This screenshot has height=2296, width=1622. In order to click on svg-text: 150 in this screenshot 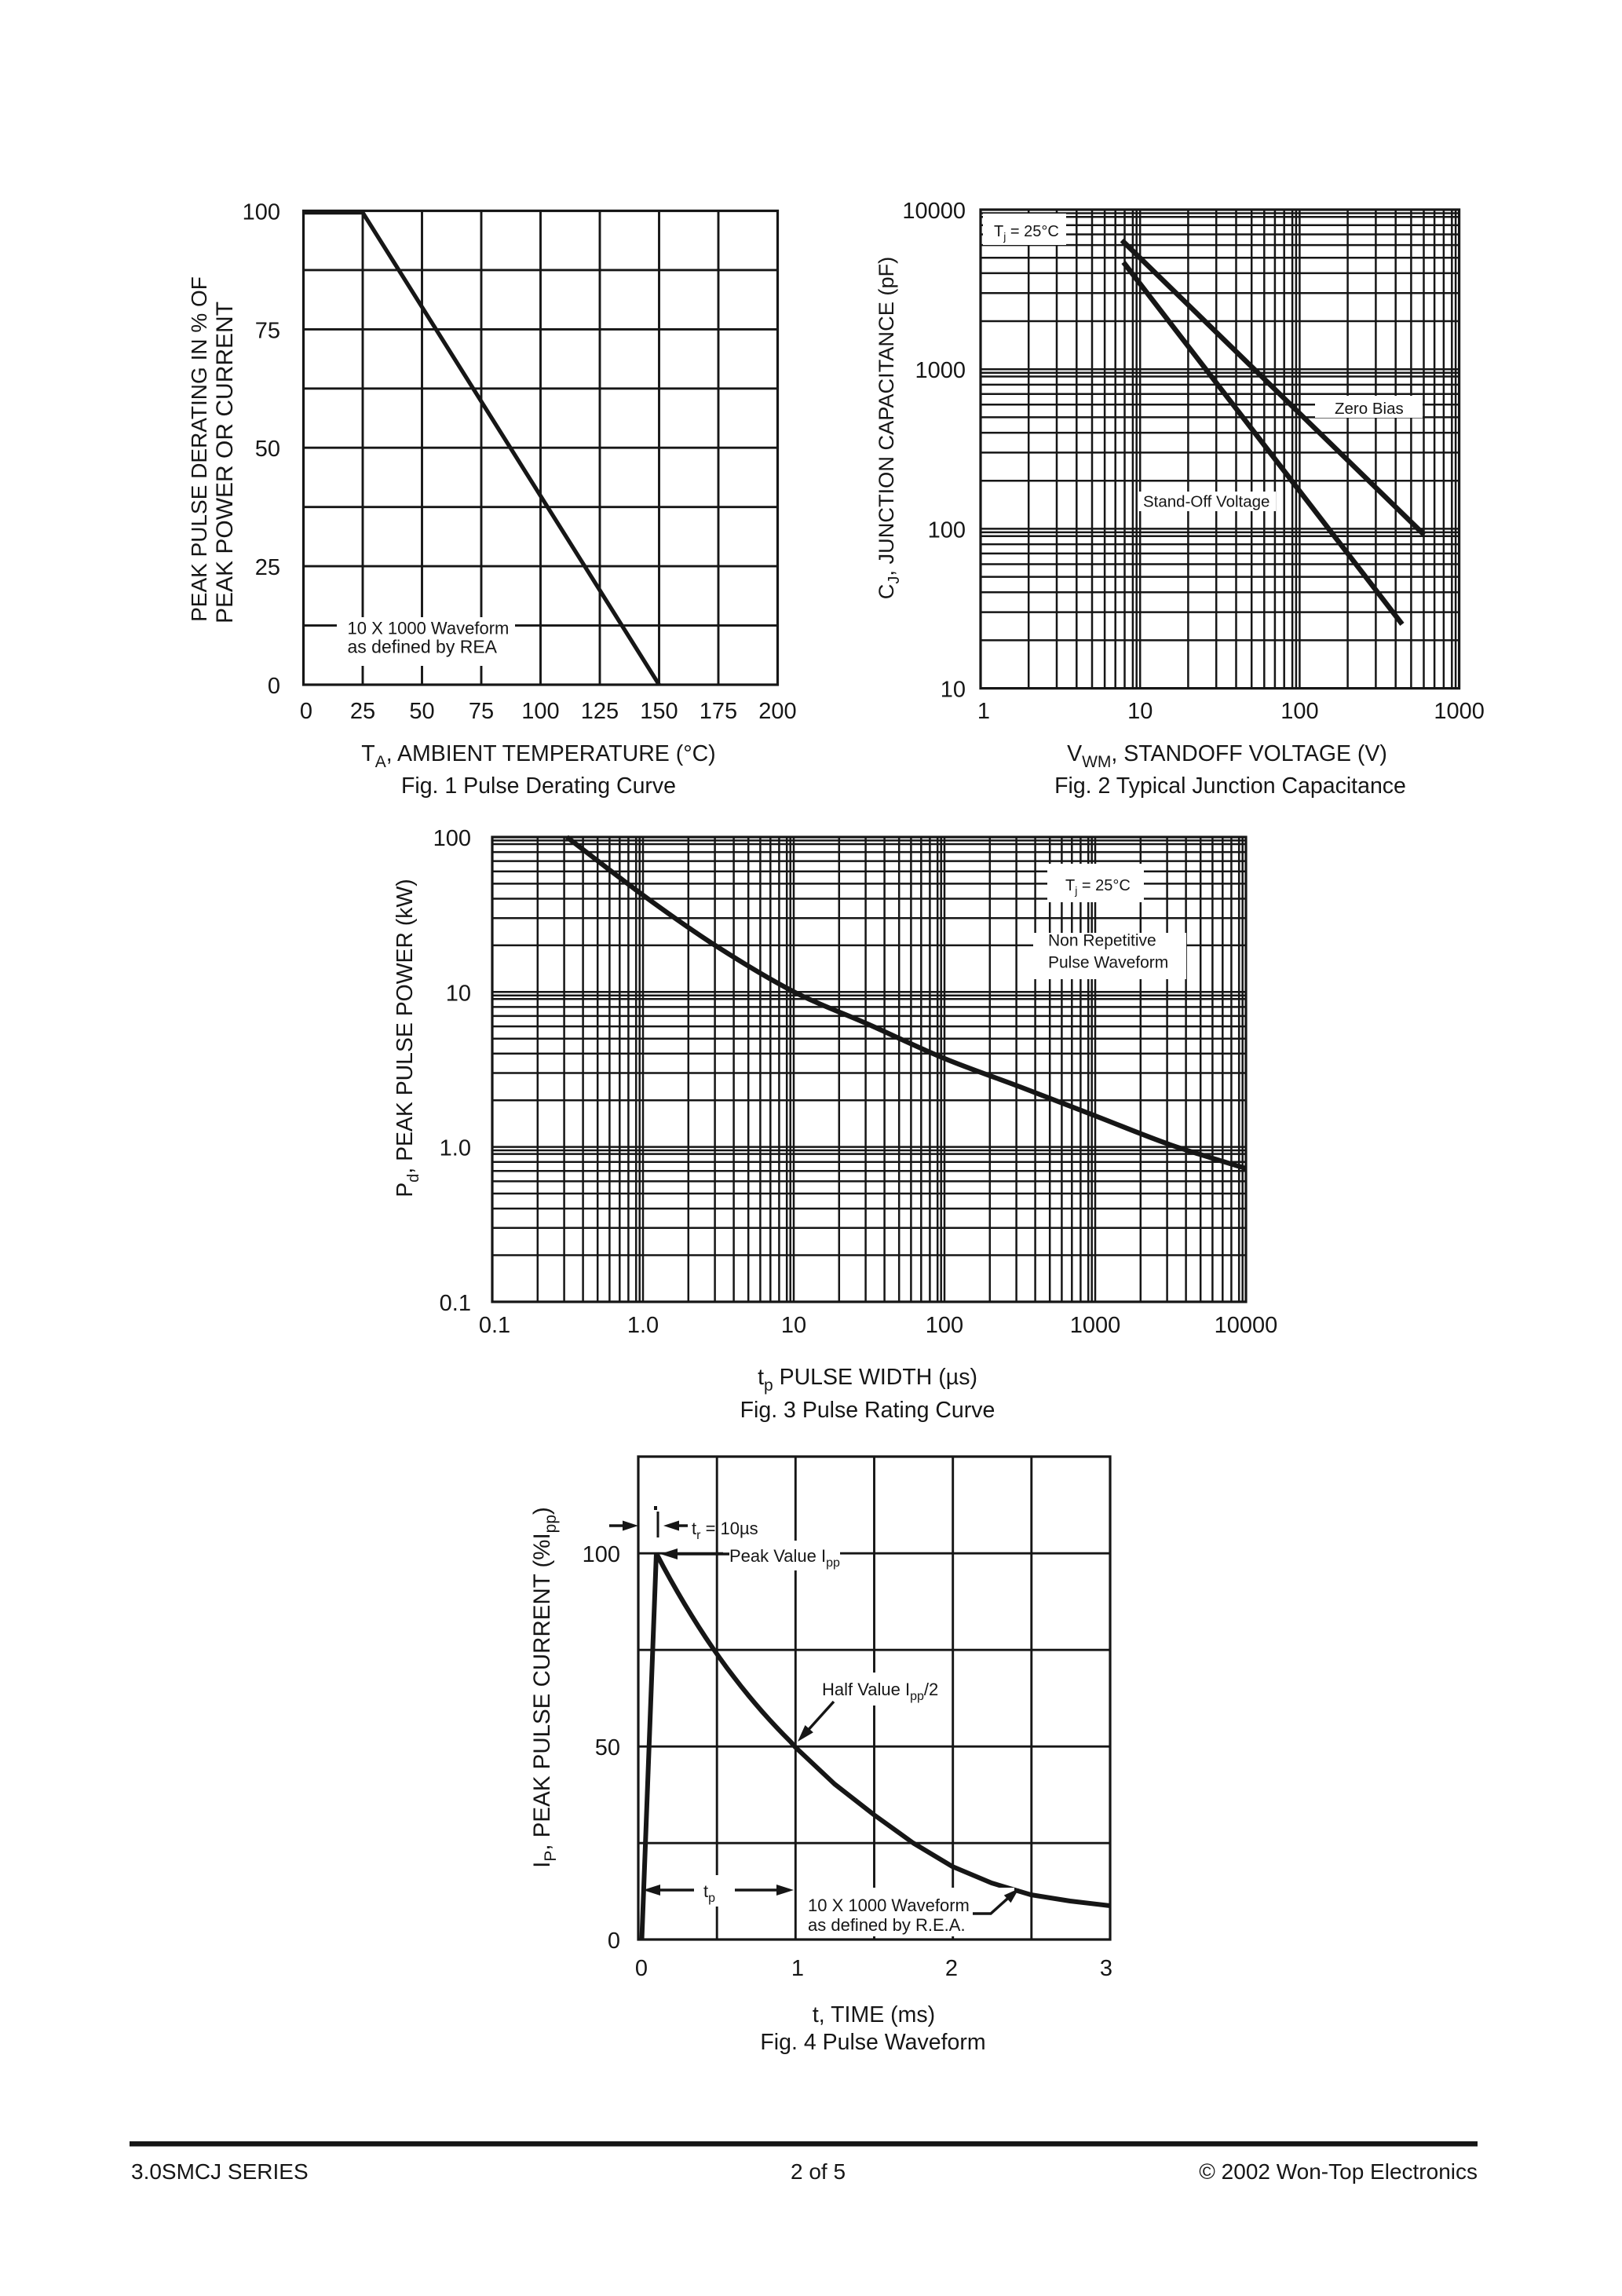, I will do `click(659, 712)`.